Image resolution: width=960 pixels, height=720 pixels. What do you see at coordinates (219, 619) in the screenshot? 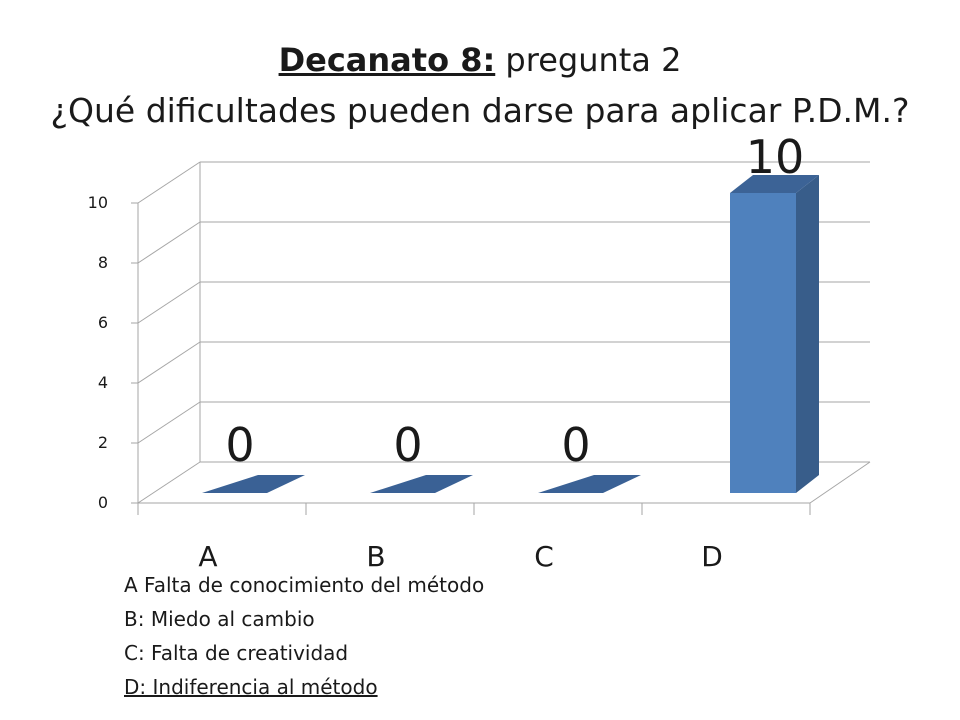
I see `key-item-b: B: Miedo al cambio` at bounding box center [219, 619].